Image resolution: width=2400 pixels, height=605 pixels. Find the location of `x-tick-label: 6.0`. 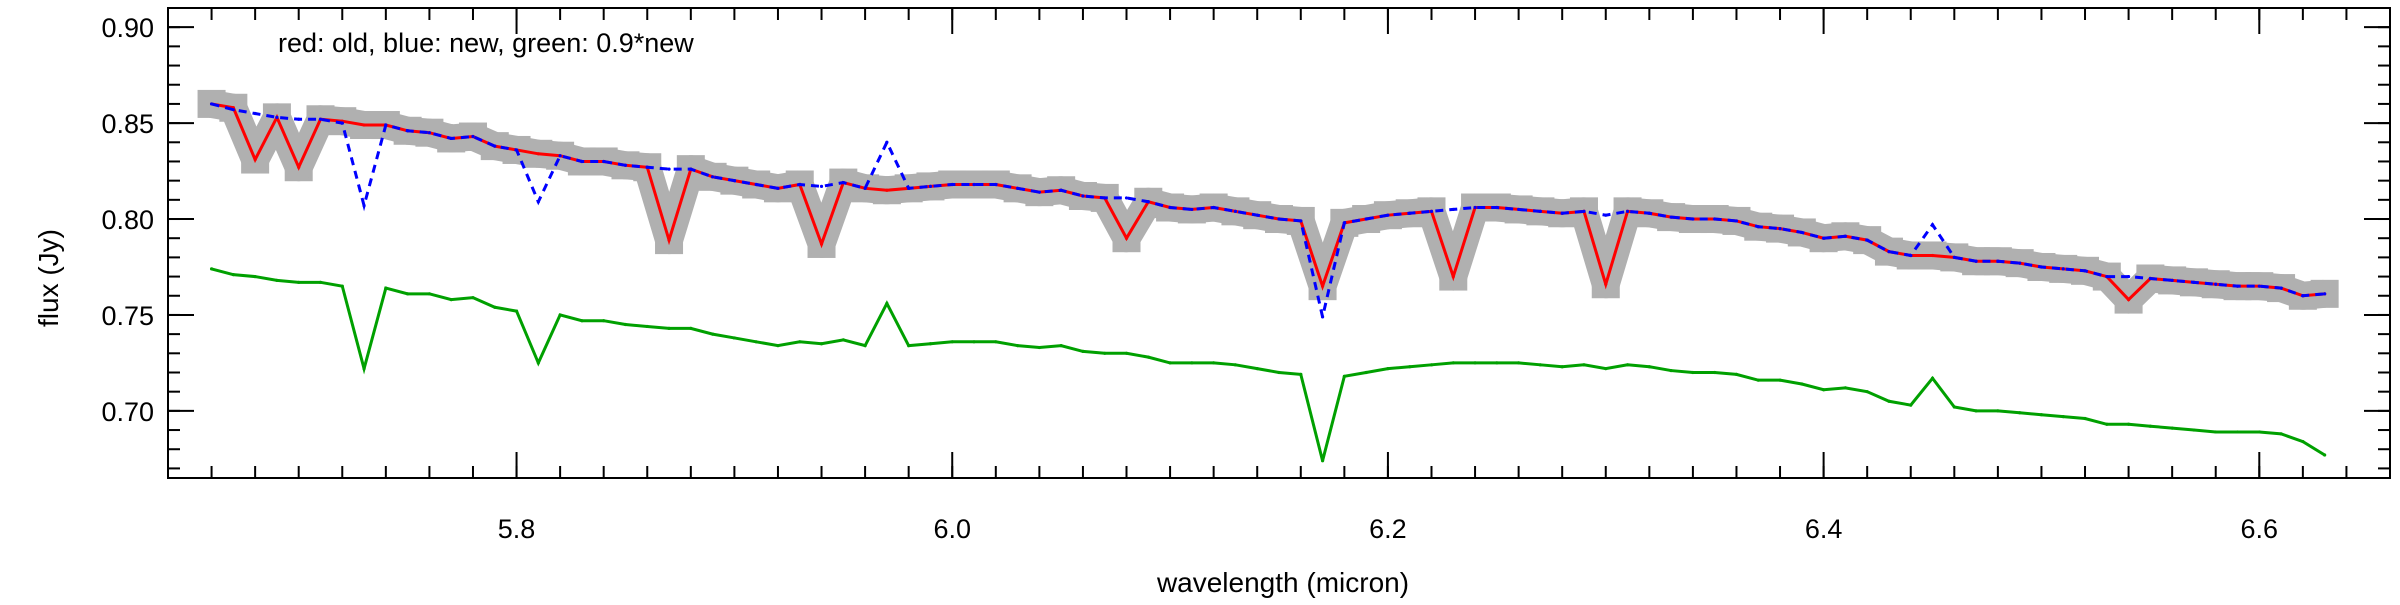

x-tick-label: 6.0 is located at coordinates (952, 529).